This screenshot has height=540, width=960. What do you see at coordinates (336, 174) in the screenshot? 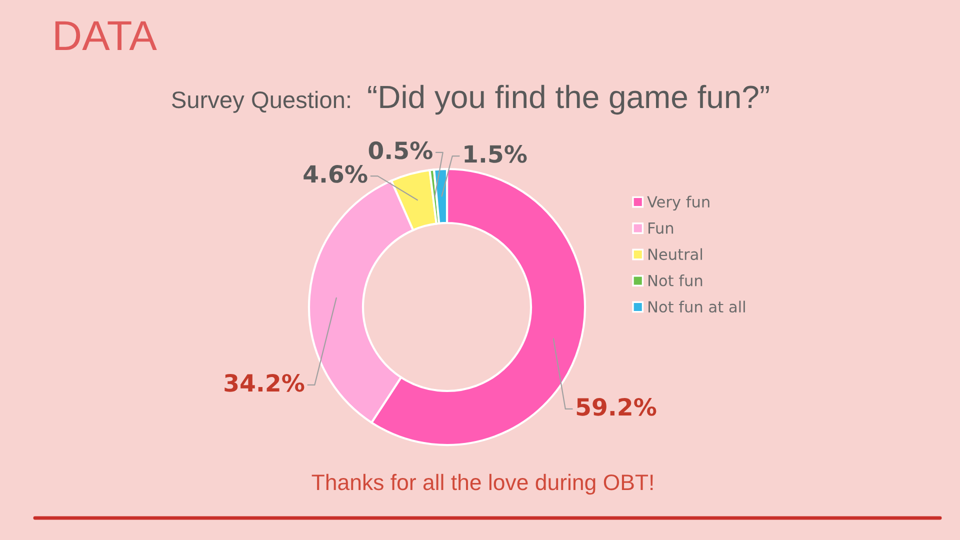
I see `data-label: 4.6%` at bounding box center [336, 174].